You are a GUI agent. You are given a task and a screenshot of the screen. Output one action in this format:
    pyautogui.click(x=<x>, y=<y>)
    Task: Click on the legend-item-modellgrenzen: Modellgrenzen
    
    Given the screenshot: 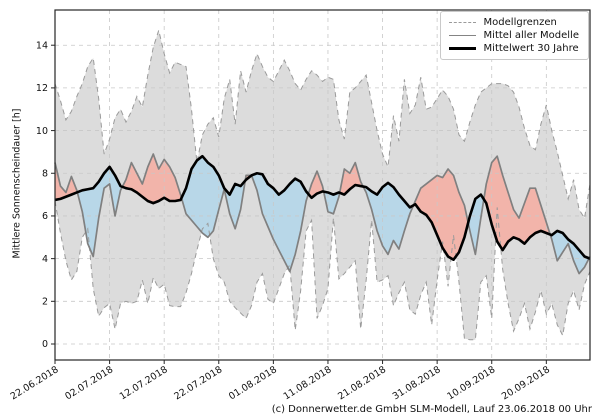 What is the action you would take?
    pyautogui.click(x=513, y=22)
    